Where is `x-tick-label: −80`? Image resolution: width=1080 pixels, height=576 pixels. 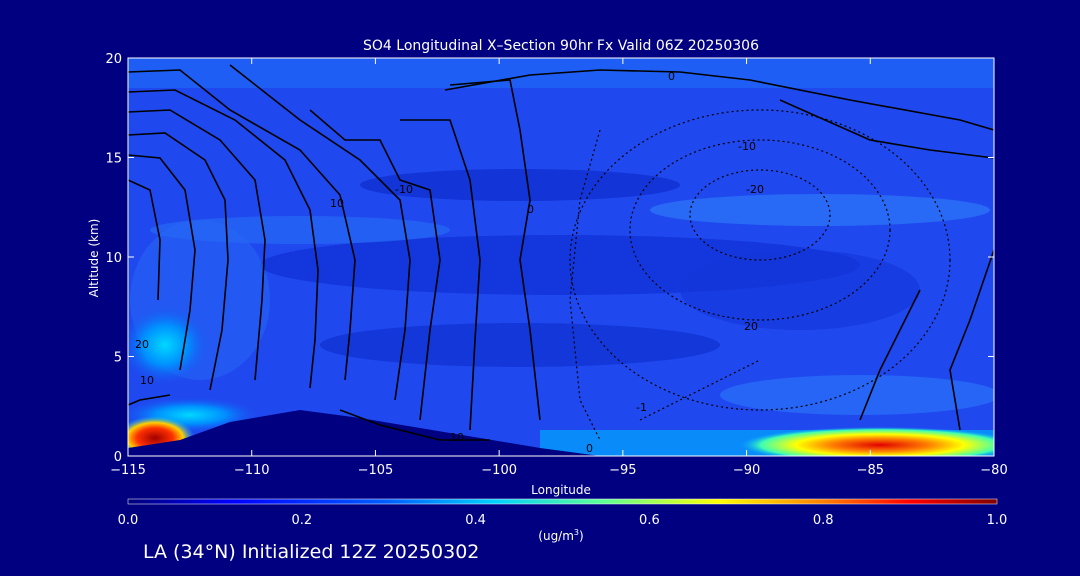
x-tick-label: −80 is located at coordinates (993, 470).